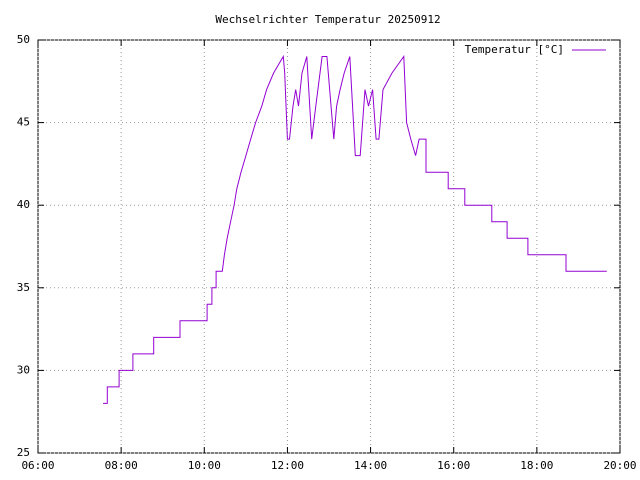 Image resolution: width=640 pixels, height=480 pixels. I want to click on y-tick-label: 25, so click(23, 452).